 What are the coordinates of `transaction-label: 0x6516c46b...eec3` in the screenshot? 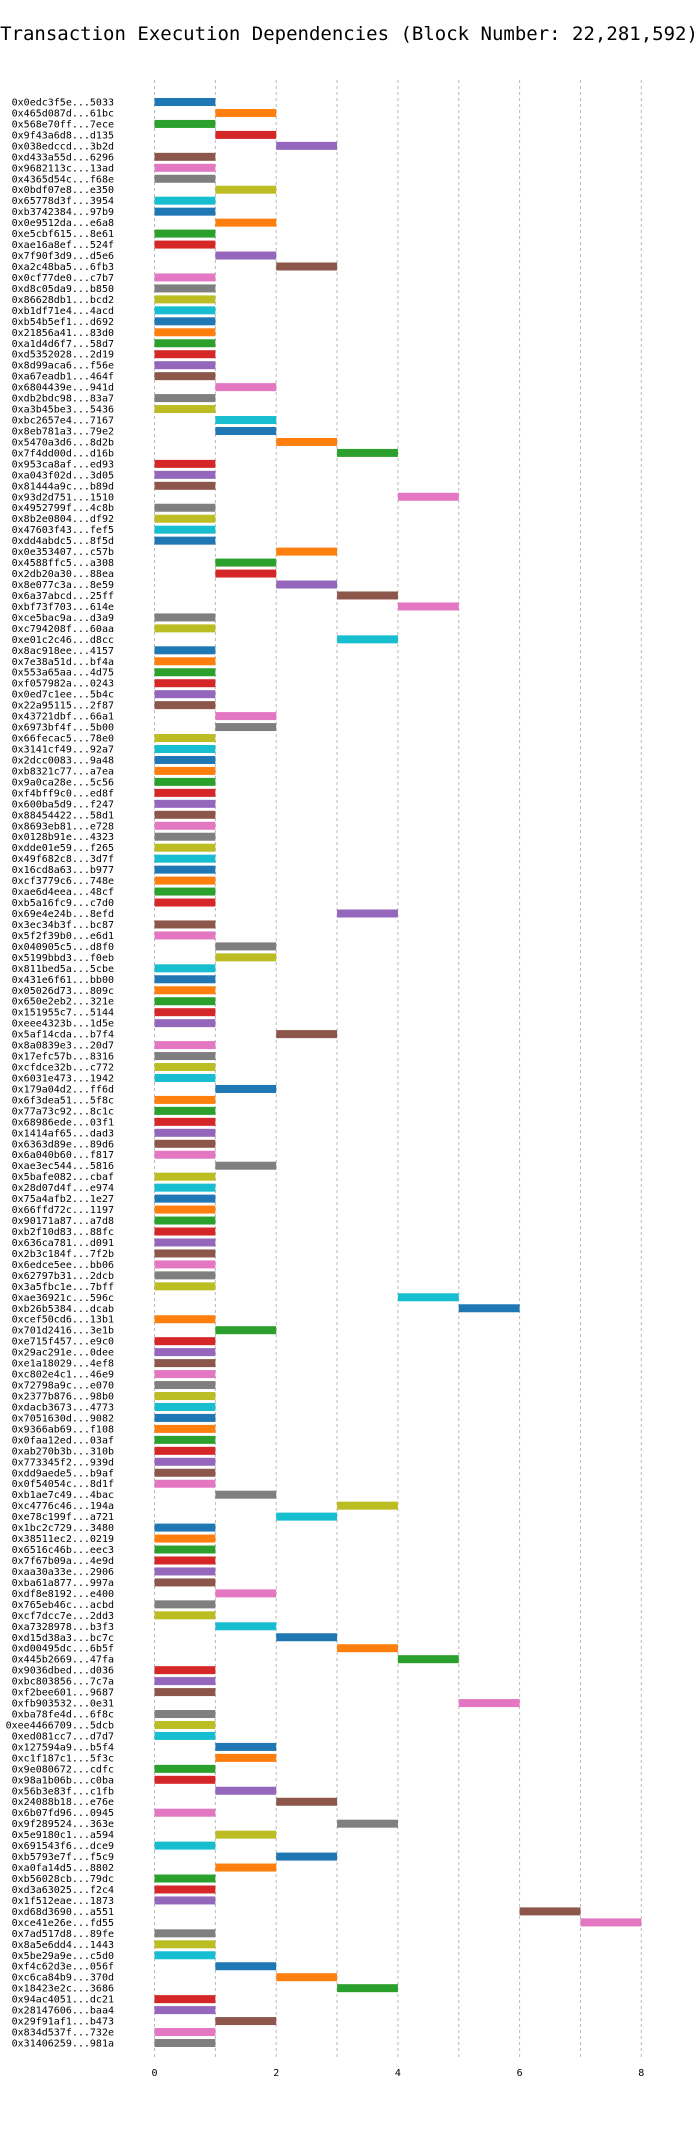 It's located at (63, 1550).